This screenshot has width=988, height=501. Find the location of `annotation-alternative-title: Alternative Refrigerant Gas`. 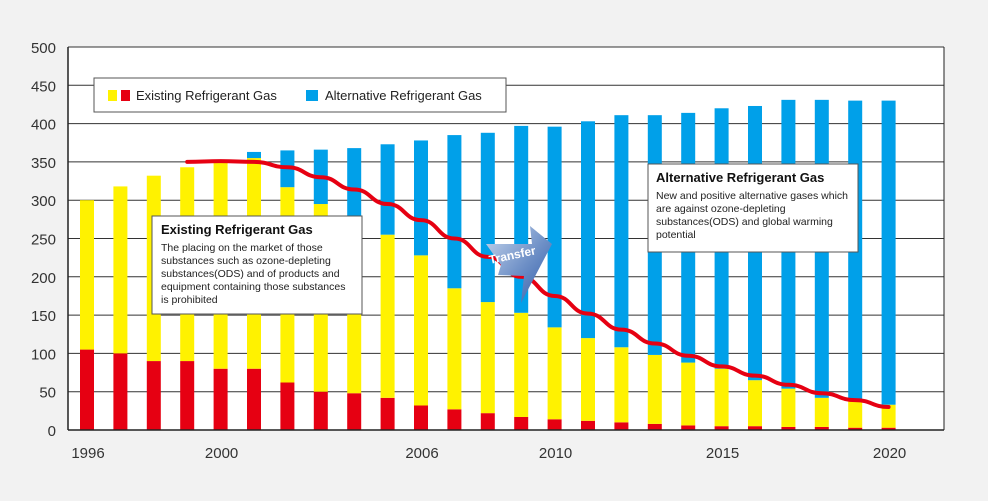

annotation-alternative-title: Alternative Refrigerant Gas is located at coordinates (740, 177).